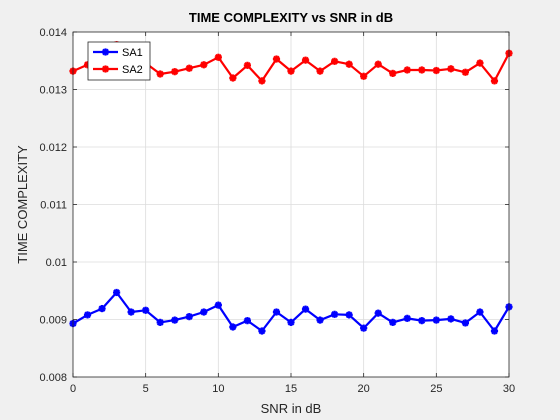 This screenshot has width=560, height=420. What do you see at coordinates (53, 321) in the screenshot?
I see `y-tick-label: 0.009` at bounding box center [53, 321].